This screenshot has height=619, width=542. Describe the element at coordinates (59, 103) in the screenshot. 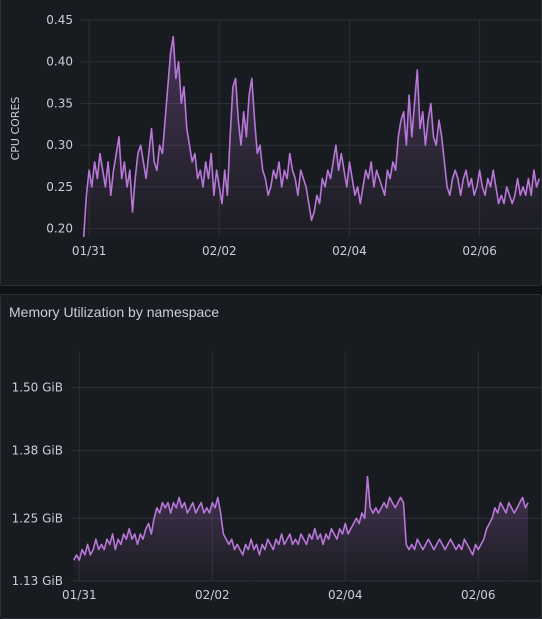

I see `y-tick-label: 0.35` at that location.